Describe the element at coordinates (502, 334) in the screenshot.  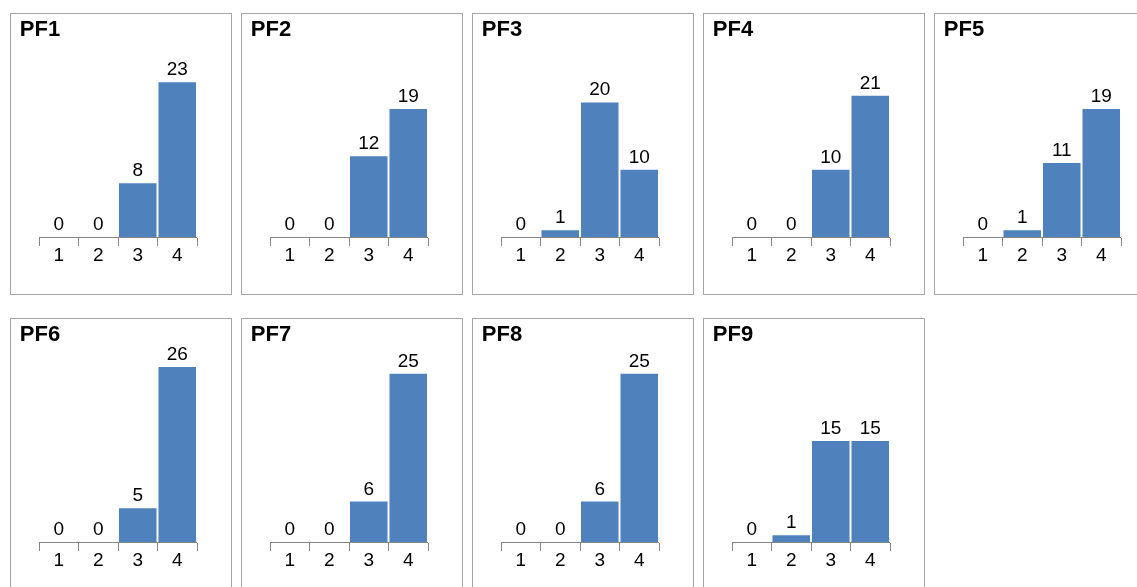
I see `chart-title: PF8` at that location.